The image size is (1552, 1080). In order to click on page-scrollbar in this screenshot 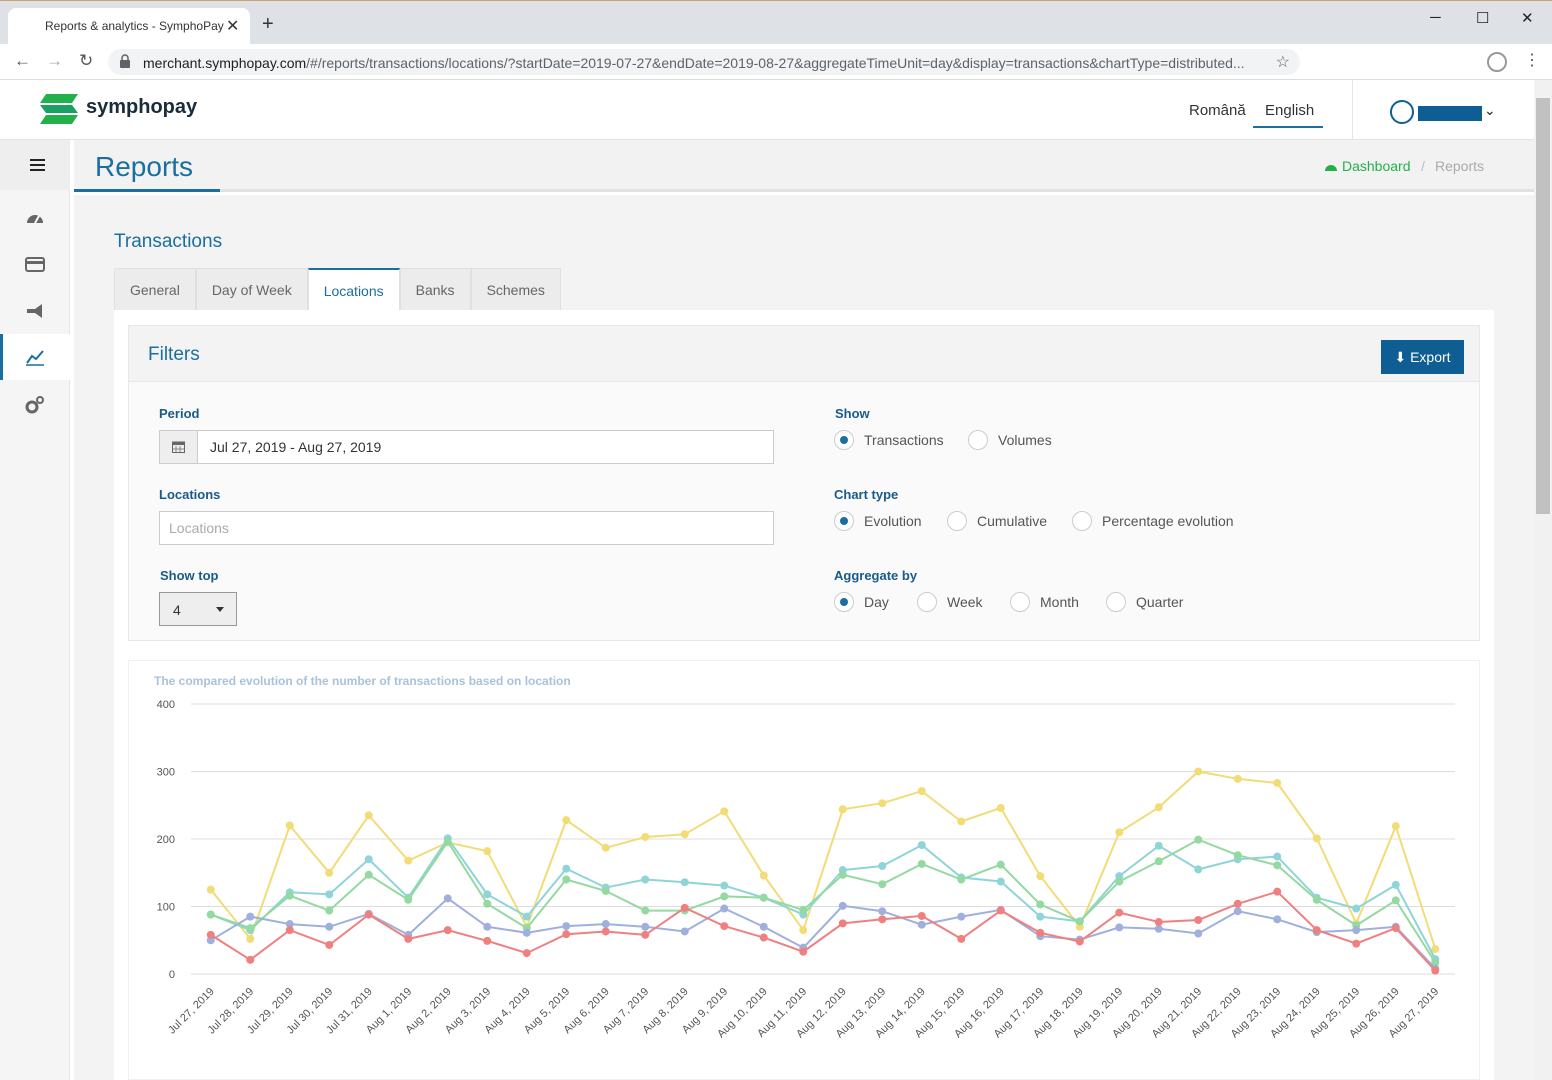, I will do `click(1543, 580)`.